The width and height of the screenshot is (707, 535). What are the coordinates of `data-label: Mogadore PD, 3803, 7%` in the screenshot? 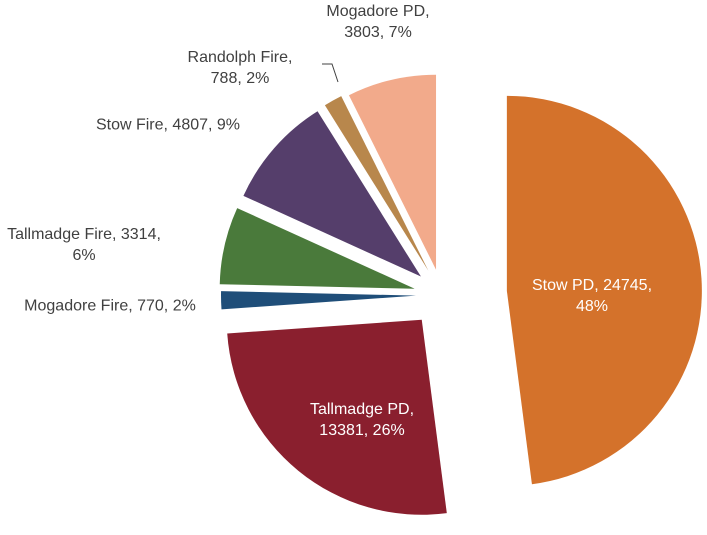 It's located at (378, 22).